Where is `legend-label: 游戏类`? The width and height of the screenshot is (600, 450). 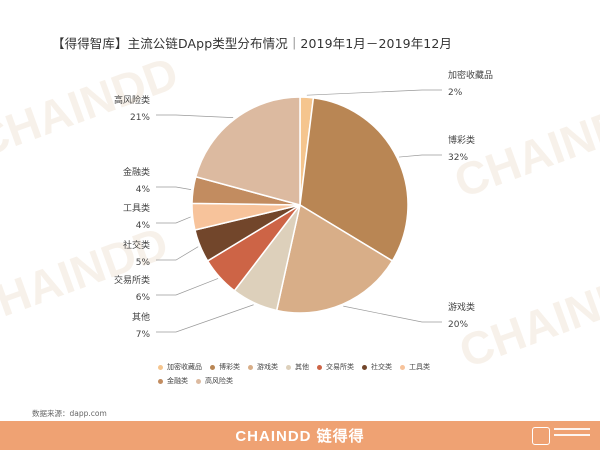
legend-label: 游戏类 is located at coordinates (267, 367).